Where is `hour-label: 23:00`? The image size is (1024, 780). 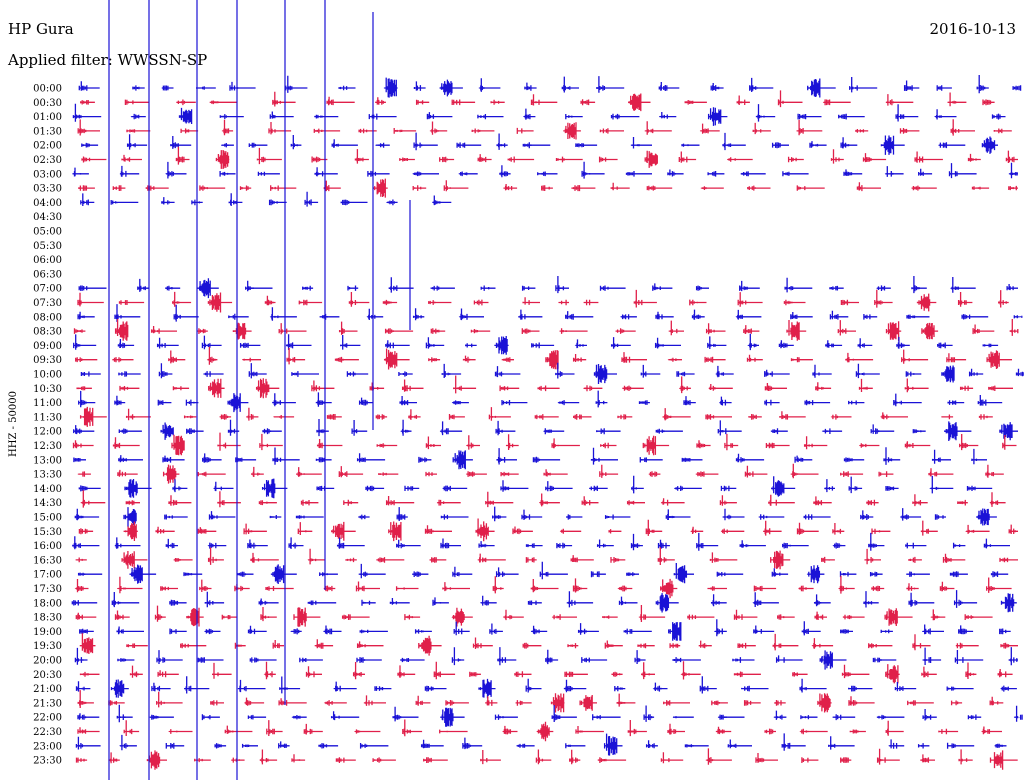
hour-label: 23:00 is located at coordinates (47, 746).